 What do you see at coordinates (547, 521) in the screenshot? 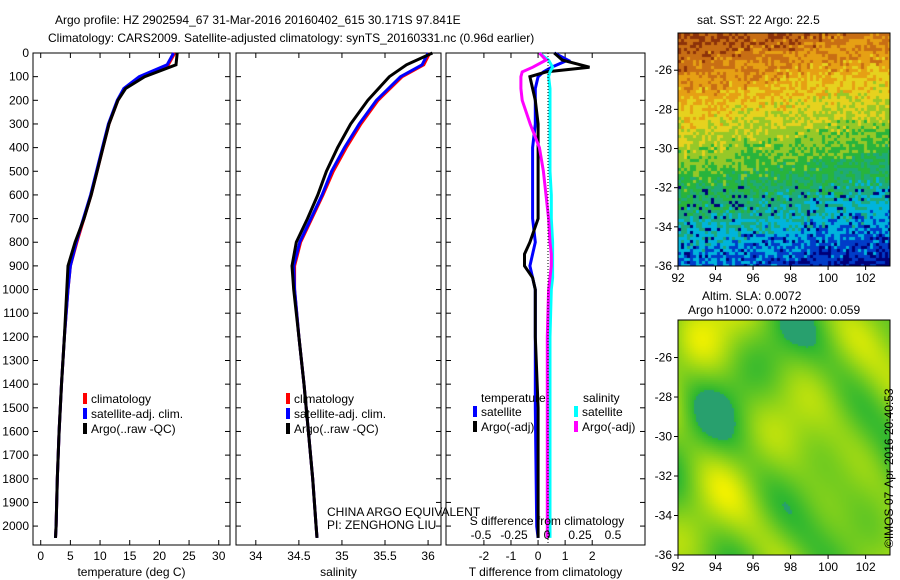
I see `x2-label: S difference from climatology` at bounding box center [547, 521].